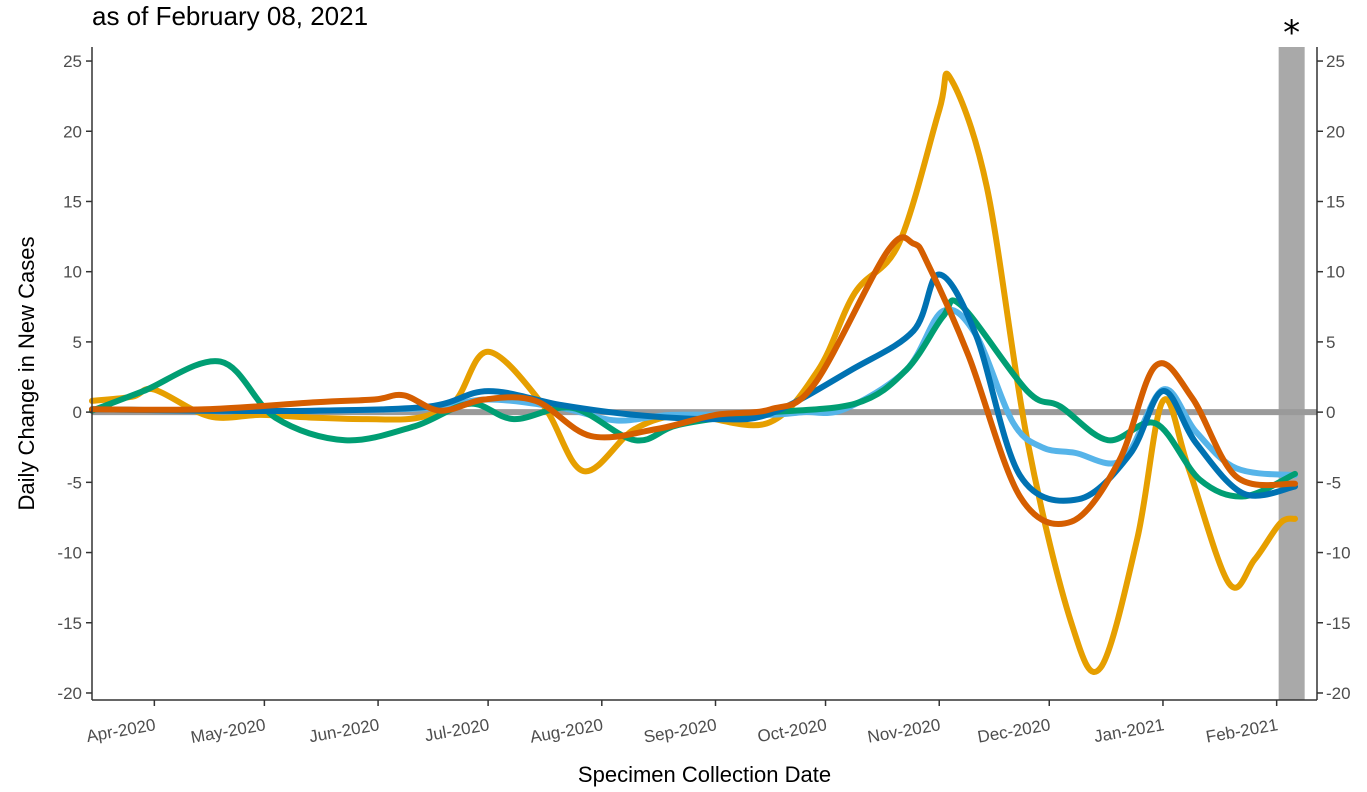 This screenshot has width=1367, height=792. I want to click on left-y-tick-label: 5, so click(77, 342).